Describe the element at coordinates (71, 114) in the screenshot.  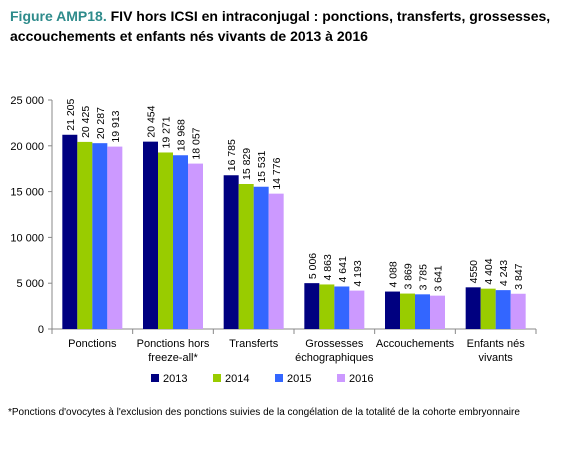
I see `value-label: 21 205` at that location.